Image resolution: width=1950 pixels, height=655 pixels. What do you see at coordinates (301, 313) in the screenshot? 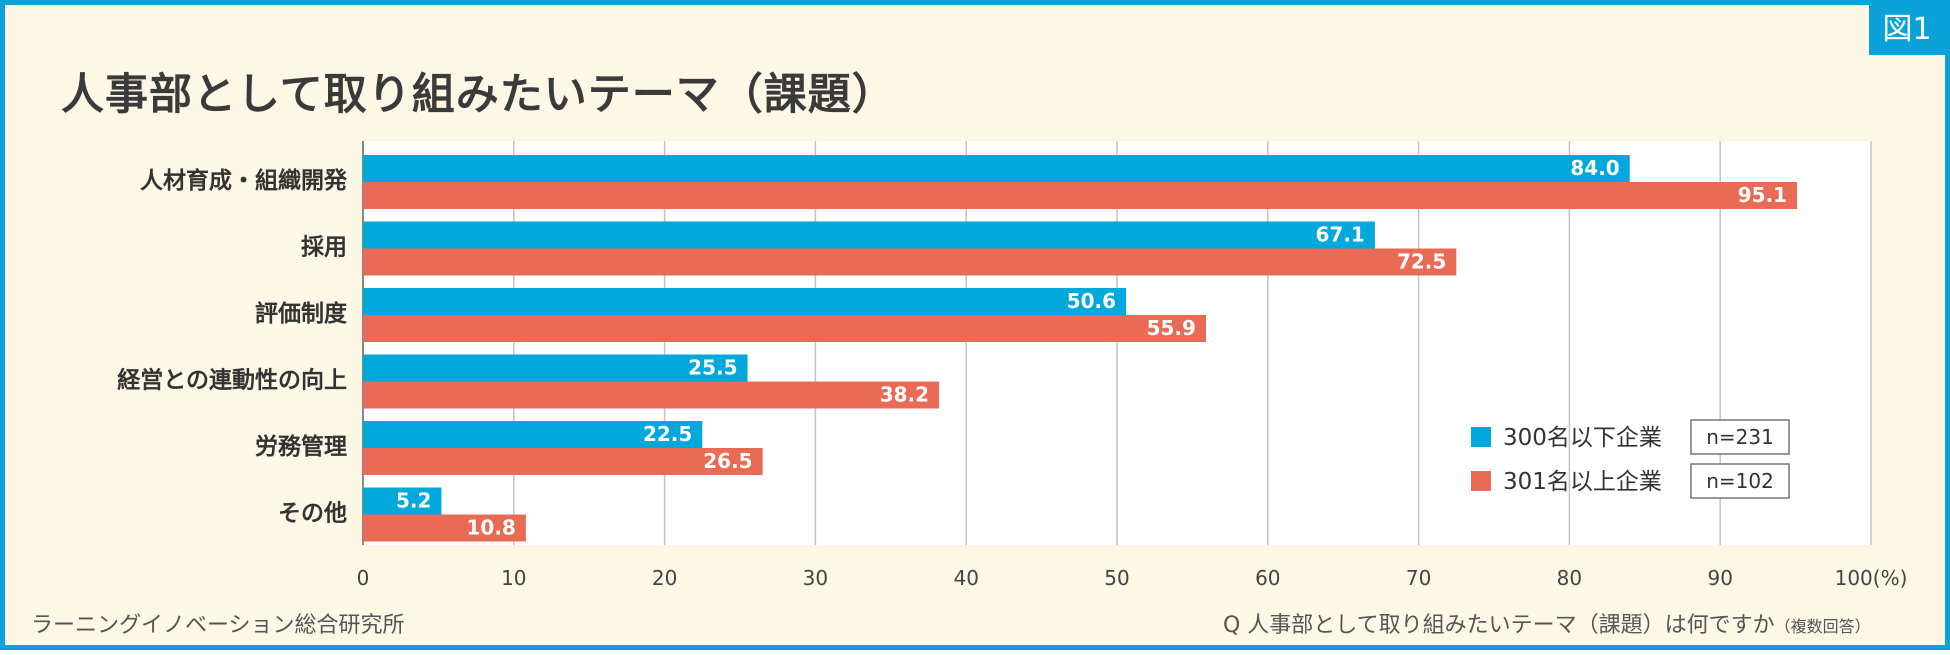
I see `category-label: 評価制度` at bounding box center [301, 313].